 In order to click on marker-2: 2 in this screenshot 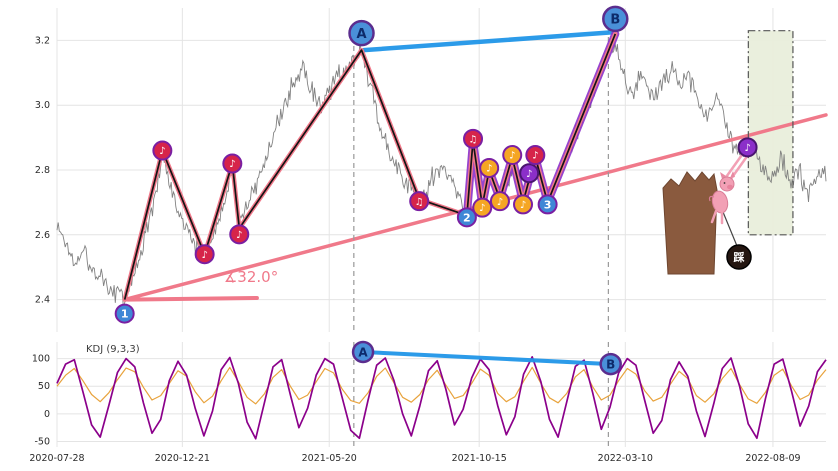, I will do `click(466, 217)`.